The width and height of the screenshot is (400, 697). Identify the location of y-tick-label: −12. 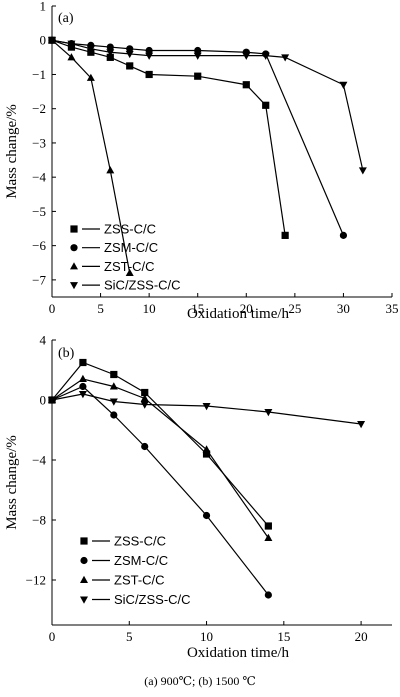
(36, 580).